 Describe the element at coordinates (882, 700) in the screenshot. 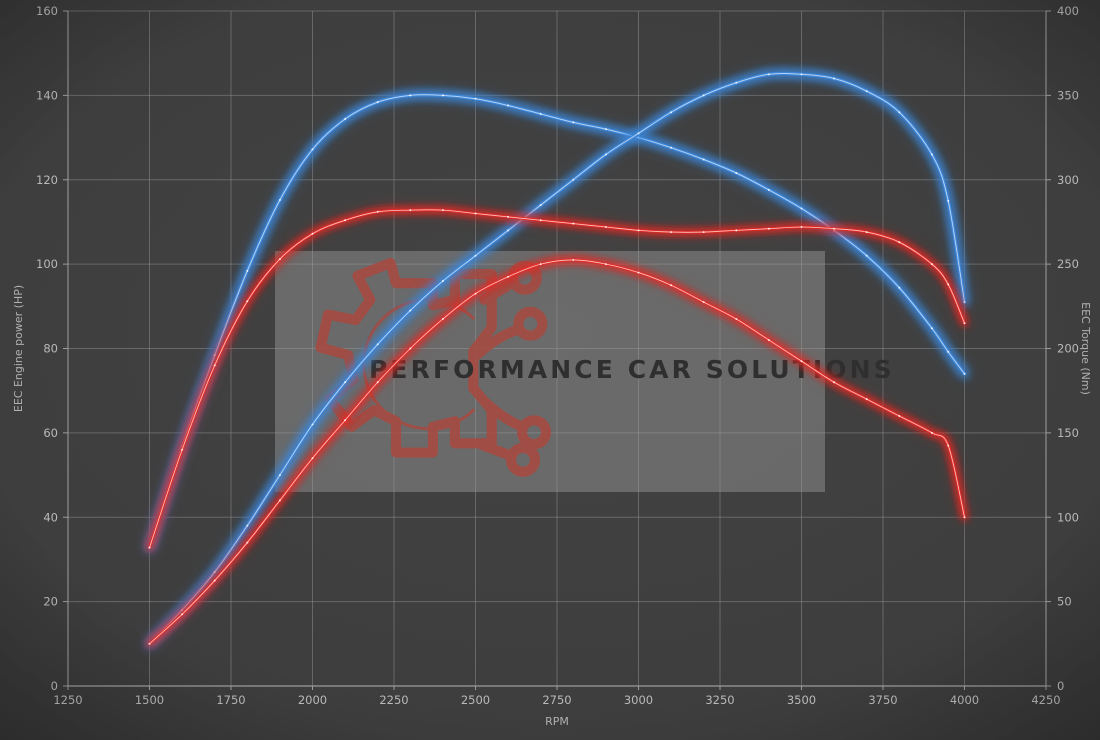

I see `tick-label: 3750` at that location.